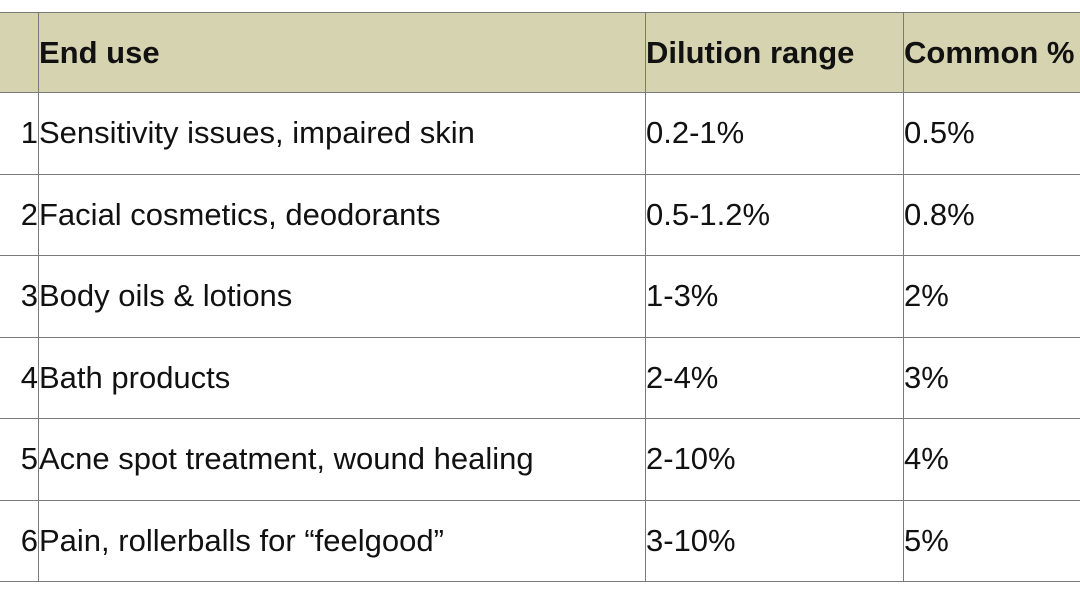 This screenshot has height=602, width=1080. I want to click on cell-num: 4, so click(19, 377).